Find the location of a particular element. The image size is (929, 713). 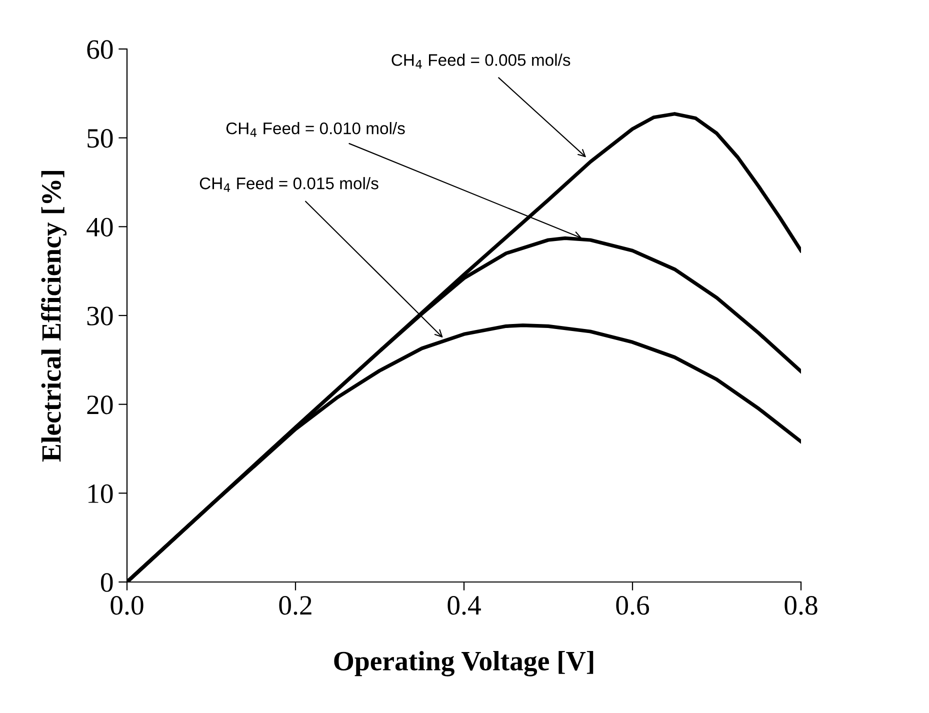

y-axis-title: Electrical Efficiency [%] is located at coordinates (54, 316).